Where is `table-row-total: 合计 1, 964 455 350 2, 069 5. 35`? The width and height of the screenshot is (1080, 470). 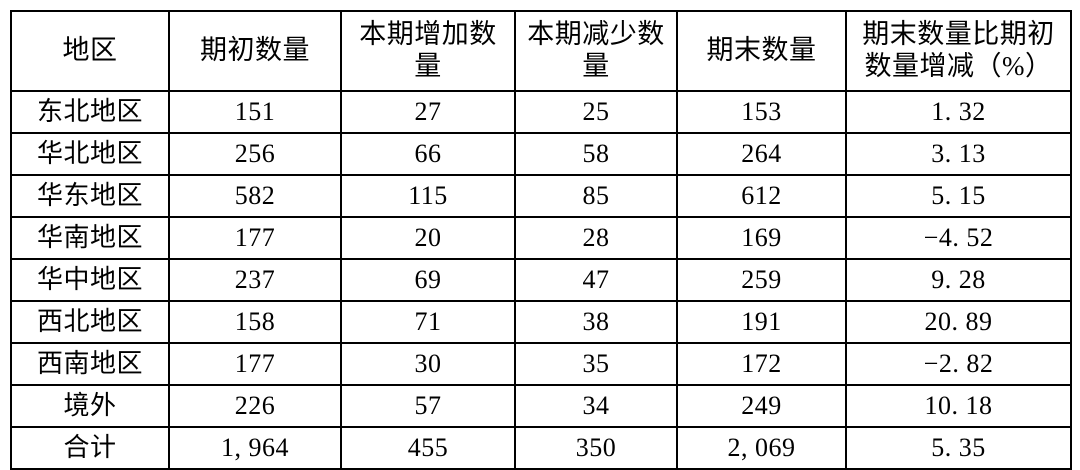 table-row-total: 合计 1, 964 455 350 2, 069 5. 35 is located at coordinates (541, 448).